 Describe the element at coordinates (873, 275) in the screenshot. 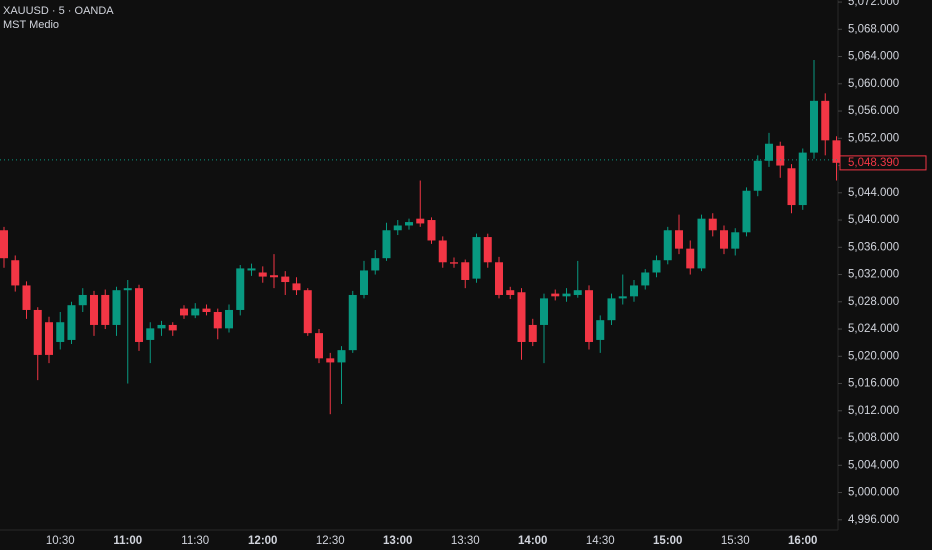

I see `y-tick-label: 5,032.000` at that location.